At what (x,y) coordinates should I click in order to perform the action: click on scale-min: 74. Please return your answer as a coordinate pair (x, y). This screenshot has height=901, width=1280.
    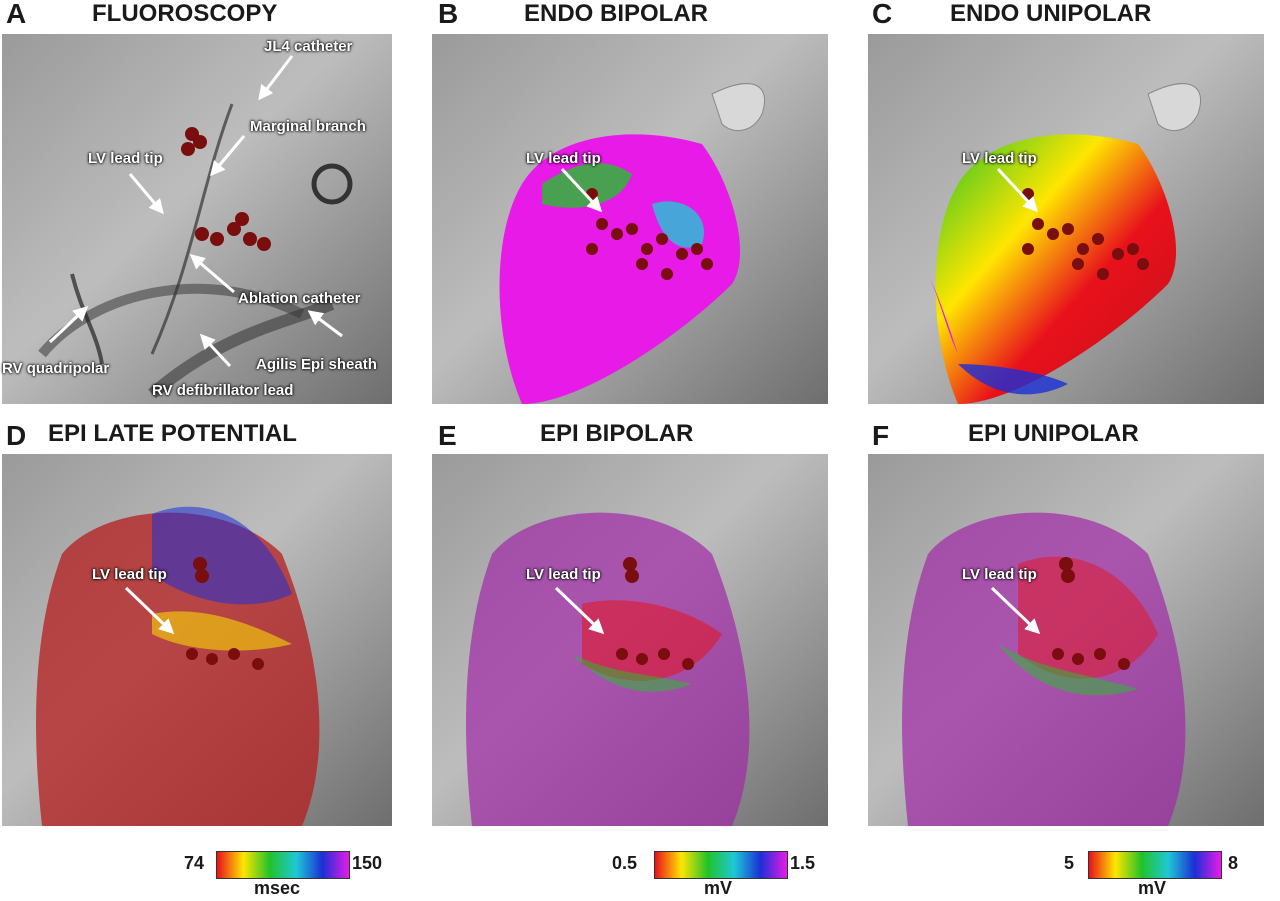
    Looking at the image, I should click on (194, 863).